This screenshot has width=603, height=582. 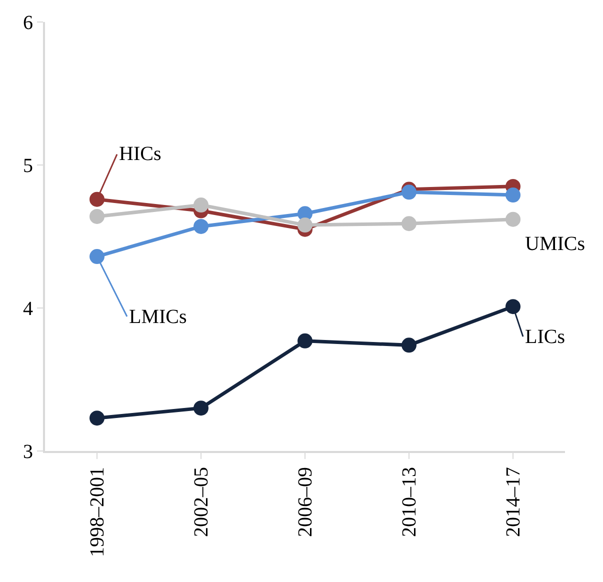 I want to click on y-tick-label: 4, so click(x=28, y=309).